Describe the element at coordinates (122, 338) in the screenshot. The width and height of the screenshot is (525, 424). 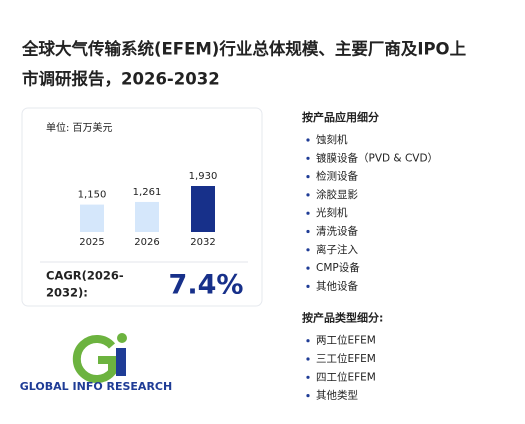
I see `logo-dot` at that location.